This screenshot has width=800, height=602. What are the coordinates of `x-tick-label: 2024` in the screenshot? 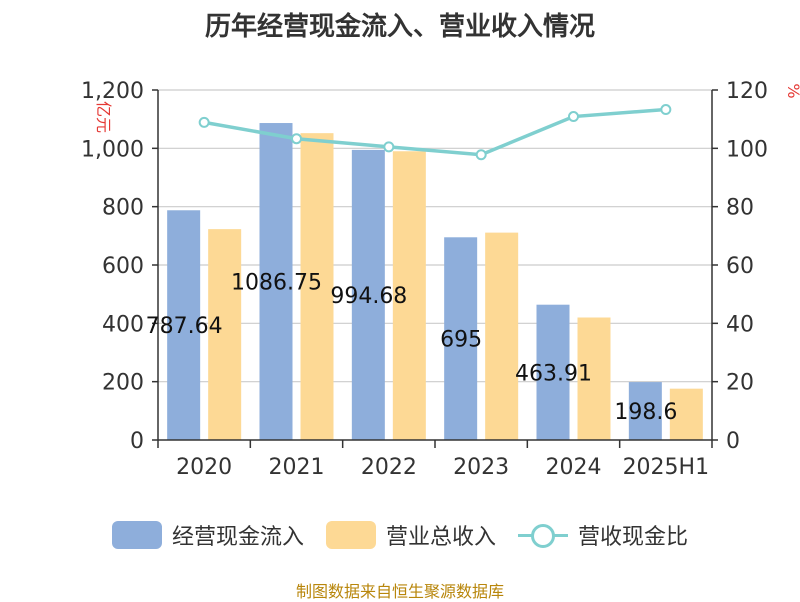 It's located at (574, 467).